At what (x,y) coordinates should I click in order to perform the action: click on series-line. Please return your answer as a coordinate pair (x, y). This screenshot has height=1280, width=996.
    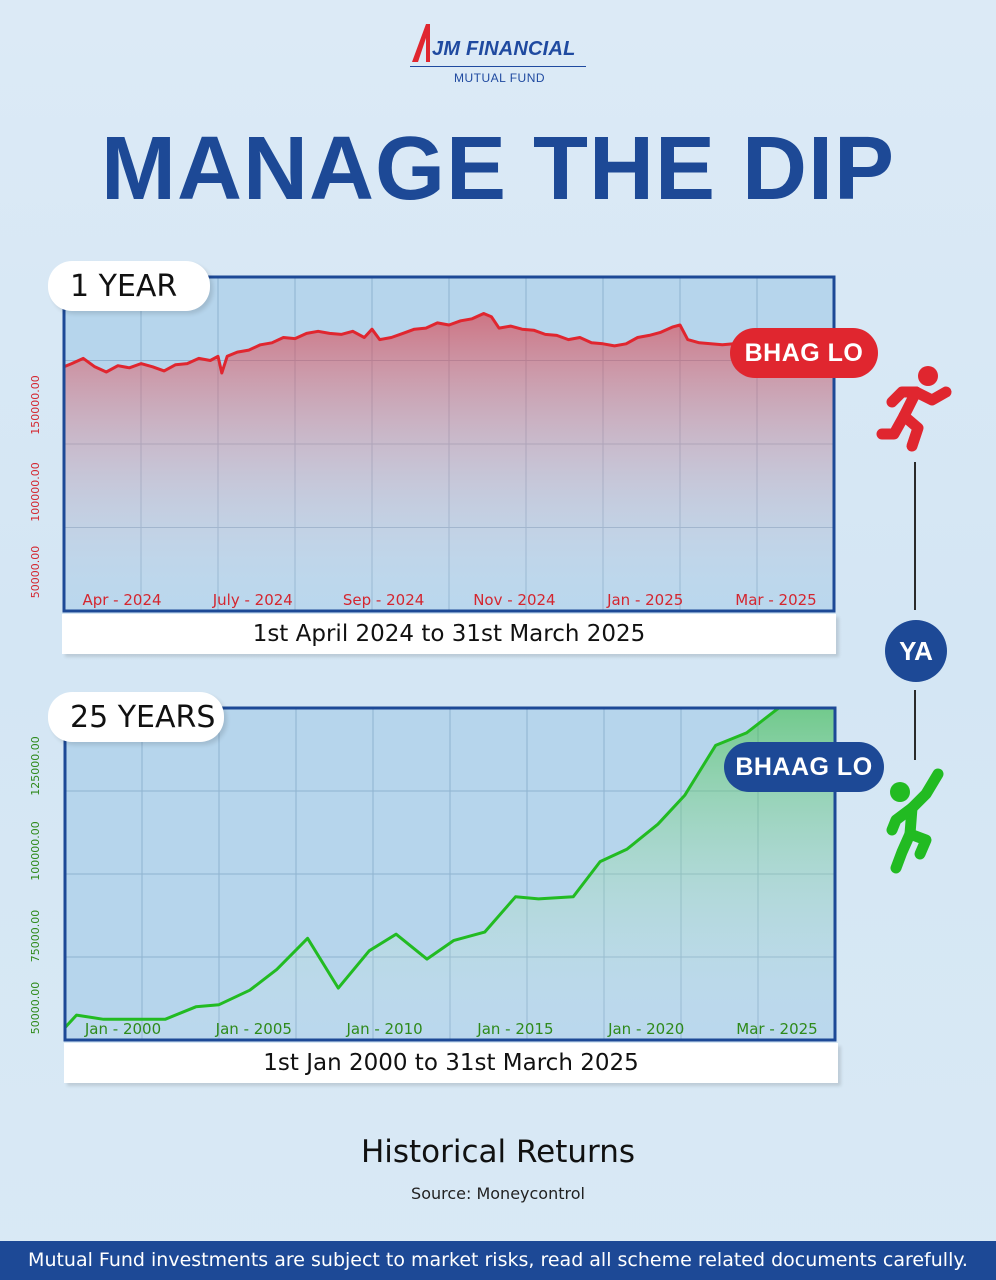
    Looking at the image, I should click on (449, 343).